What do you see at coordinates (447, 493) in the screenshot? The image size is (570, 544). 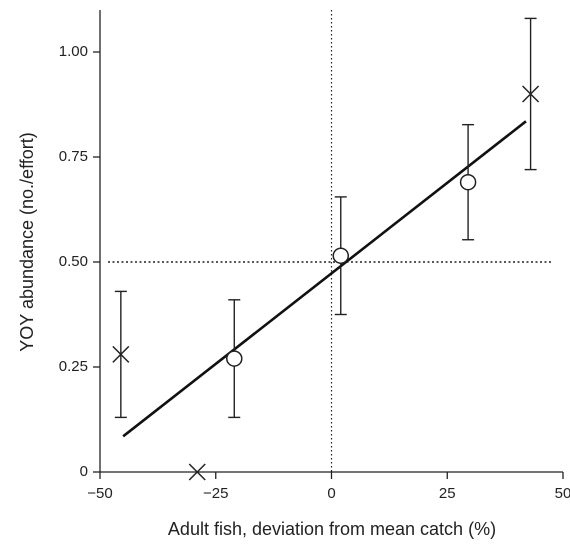 I see `x-tick-label: 25` at bounding box center [447, 493].